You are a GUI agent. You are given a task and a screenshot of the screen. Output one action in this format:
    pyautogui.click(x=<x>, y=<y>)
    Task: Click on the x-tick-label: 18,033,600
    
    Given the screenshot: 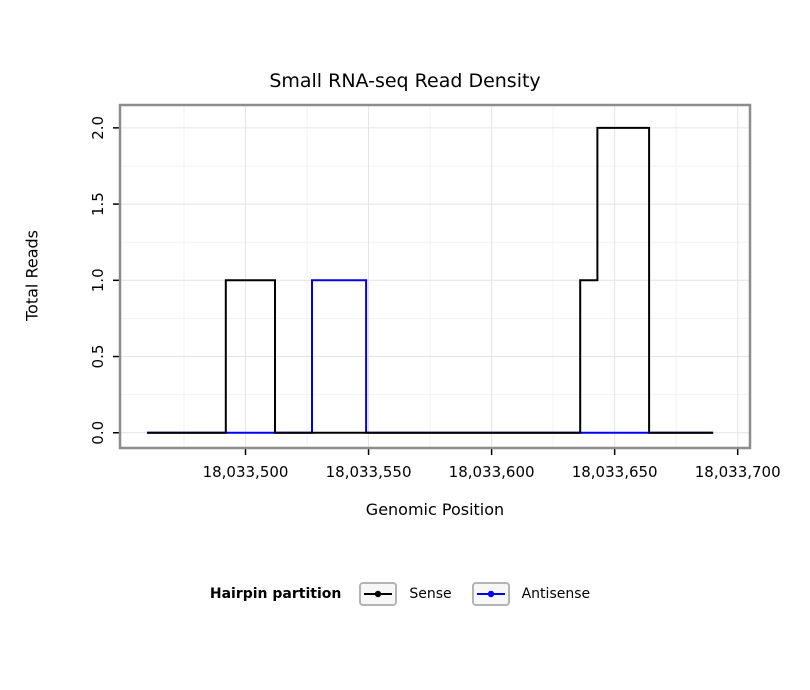 What is the action you would take?
    pyautogui.click(x=492, y=472)
    